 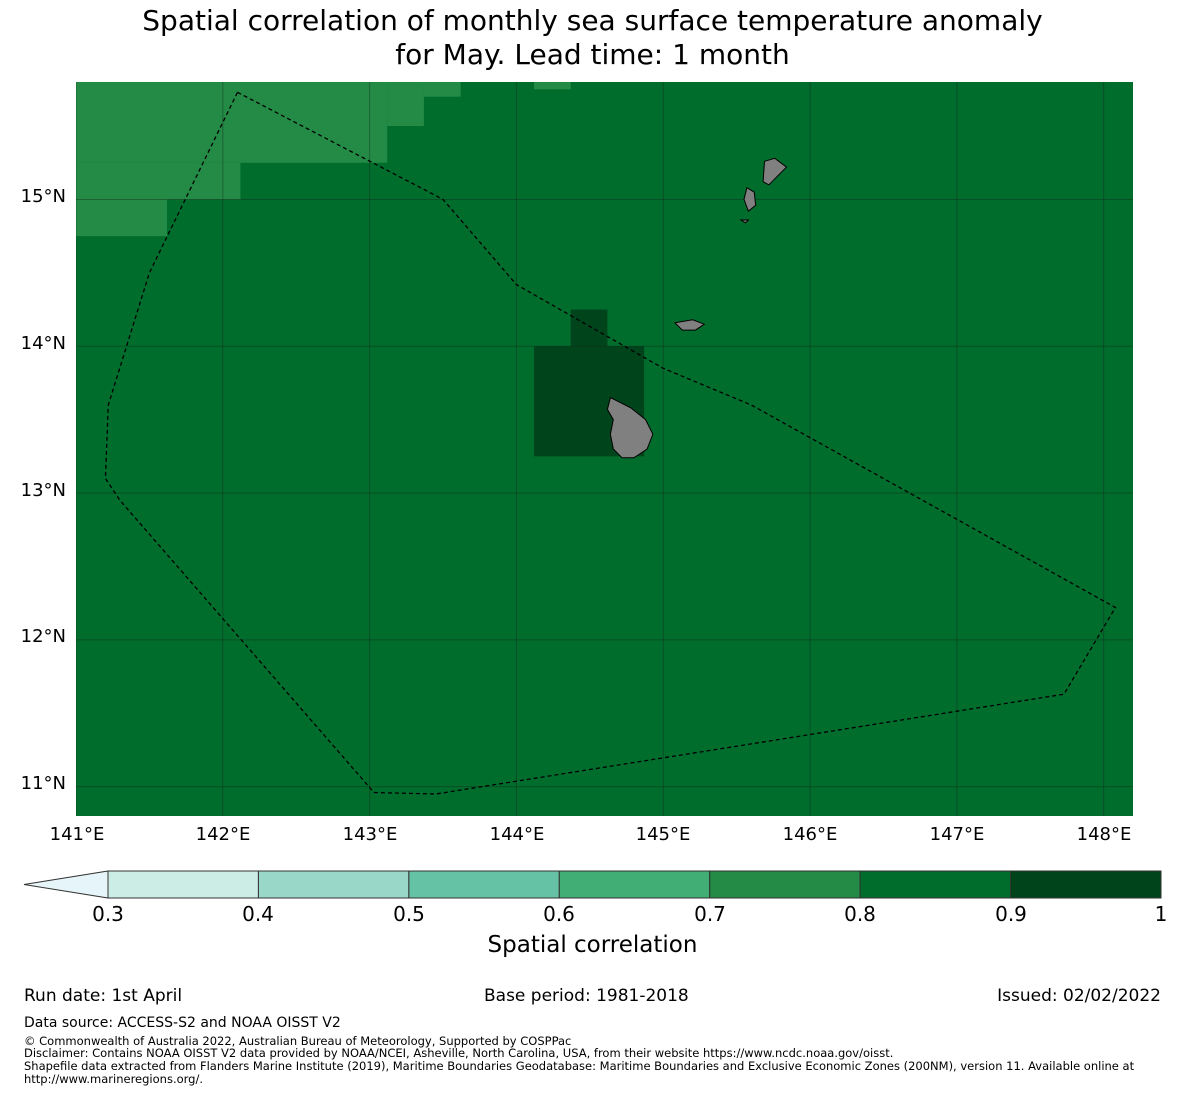 What do you see at coordinates (103, 996) in the screenshot?
I see `run-date: Run date: 1st April` at bounding box center [103, 996].